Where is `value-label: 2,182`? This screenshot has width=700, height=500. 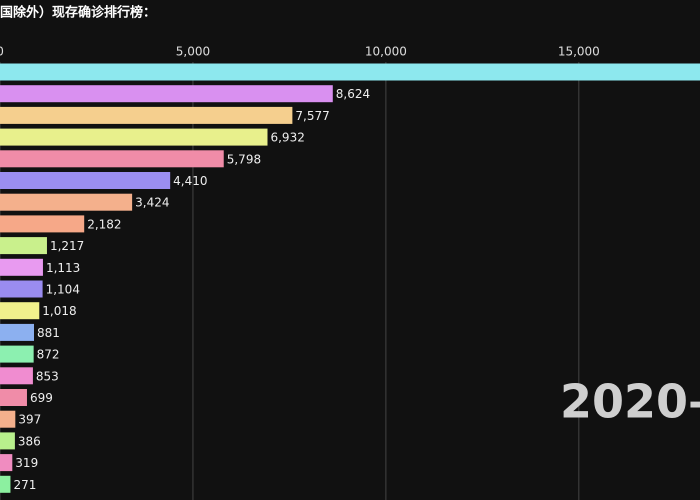 value-label: 2,182 is located at coordinates (104, 224).